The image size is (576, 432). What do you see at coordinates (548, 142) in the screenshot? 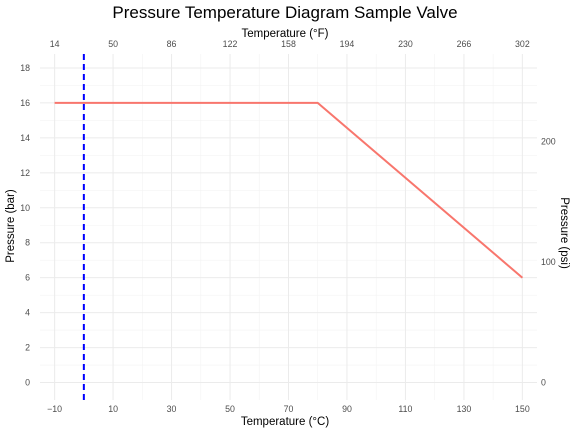
I see `right-y-tick-label: 200` at bounding box center [548, 142].